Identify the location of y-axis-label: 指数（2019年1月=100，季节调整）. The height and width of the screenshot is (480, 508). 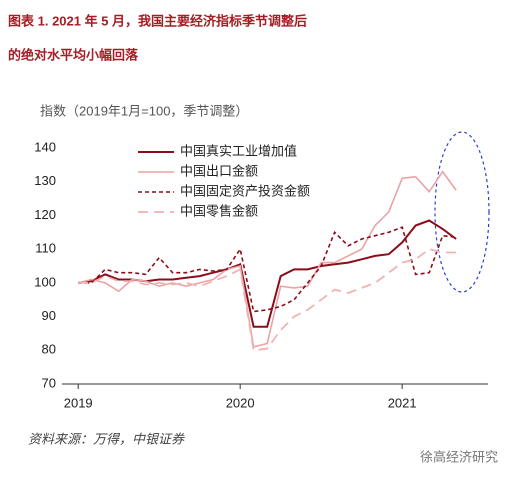
(144, 110).